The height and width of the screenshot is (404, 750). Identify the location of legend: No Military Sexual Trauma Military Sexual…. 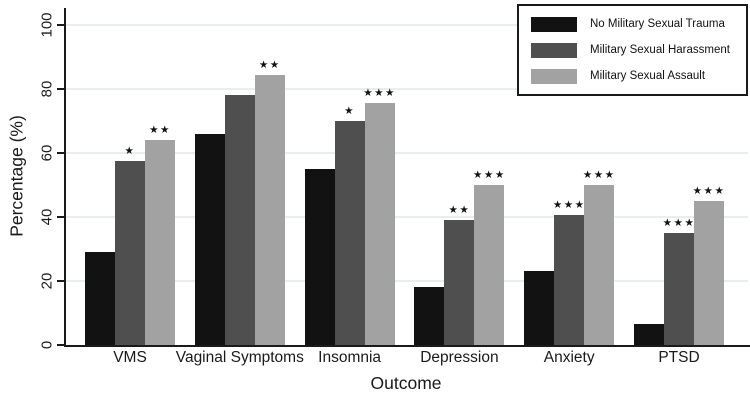
(632, 50).